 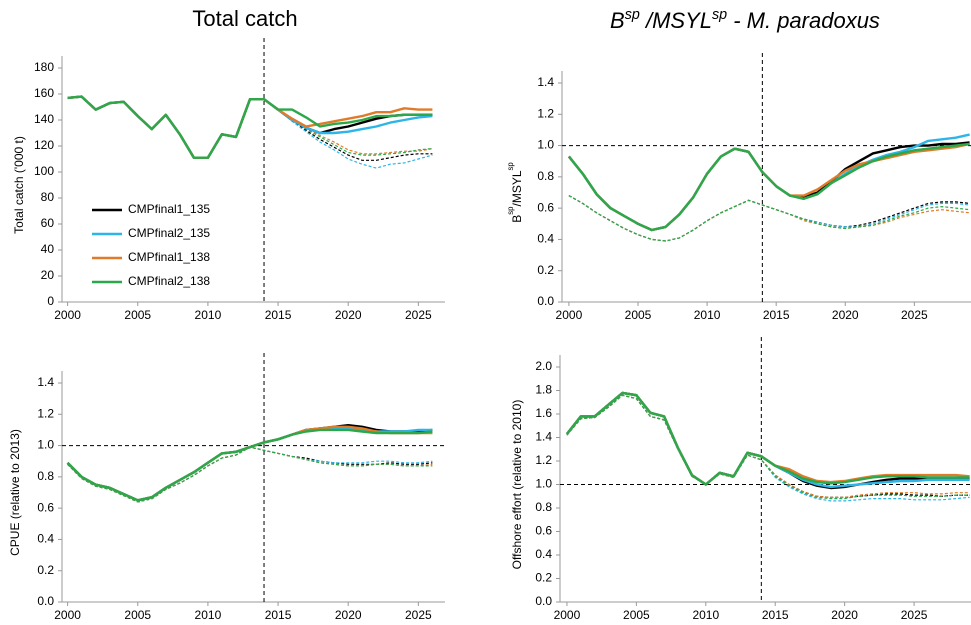 What do you see at coordinates (48, 223) in the screenshot?
I see `y-tick-label: 60` at bounding box center [48, 223].